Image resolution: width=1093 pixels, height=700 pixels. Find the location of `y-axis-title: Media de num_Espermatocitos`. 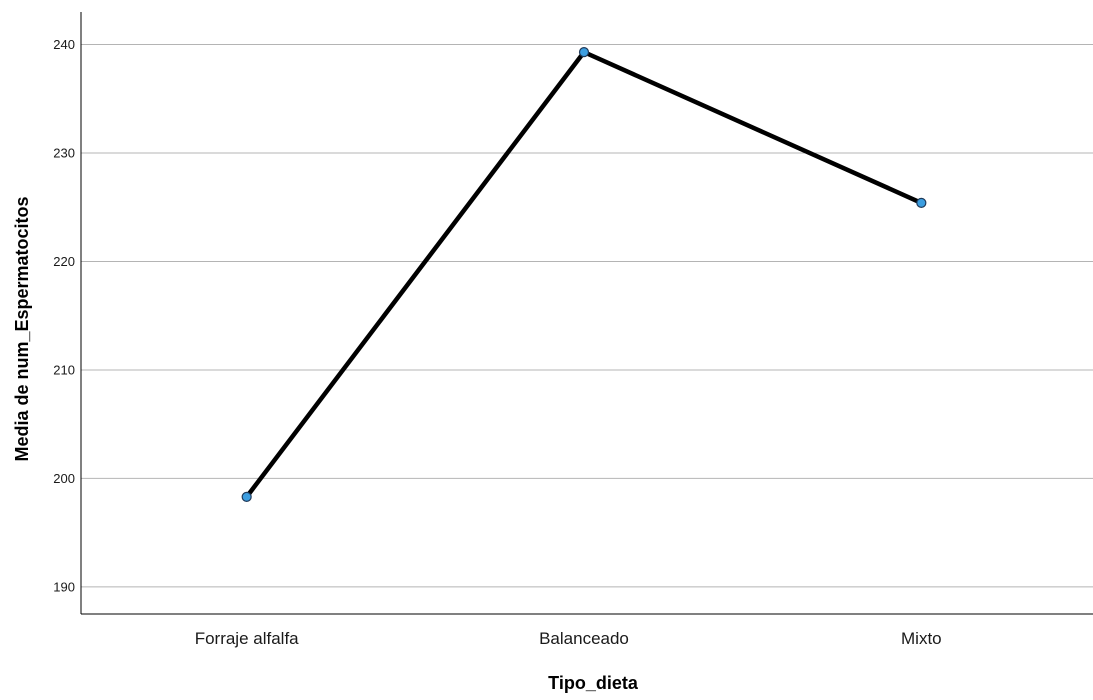

y-axis-title: Media de num_Espermatocitos is located at coordinates (22, 328).